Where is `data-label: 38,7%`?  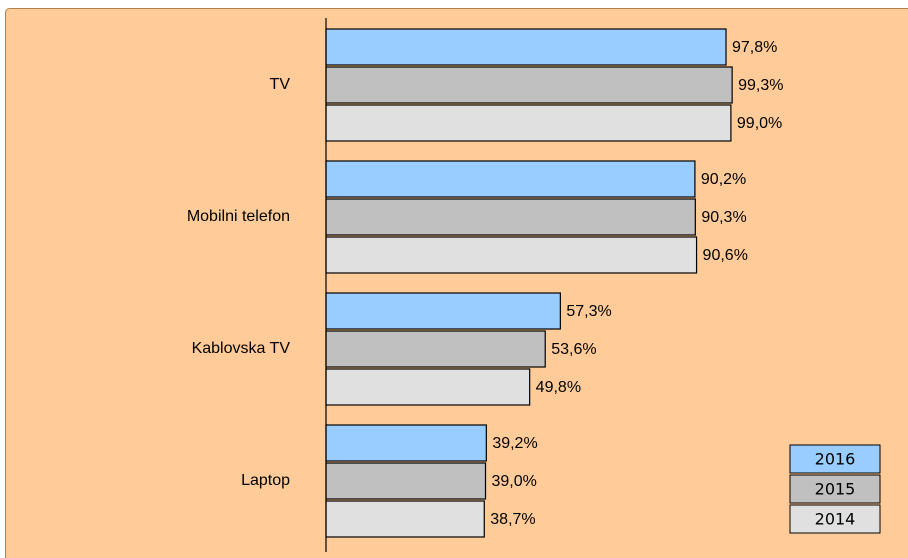 data-label: 38,7% is located at coordinates (512, 519).